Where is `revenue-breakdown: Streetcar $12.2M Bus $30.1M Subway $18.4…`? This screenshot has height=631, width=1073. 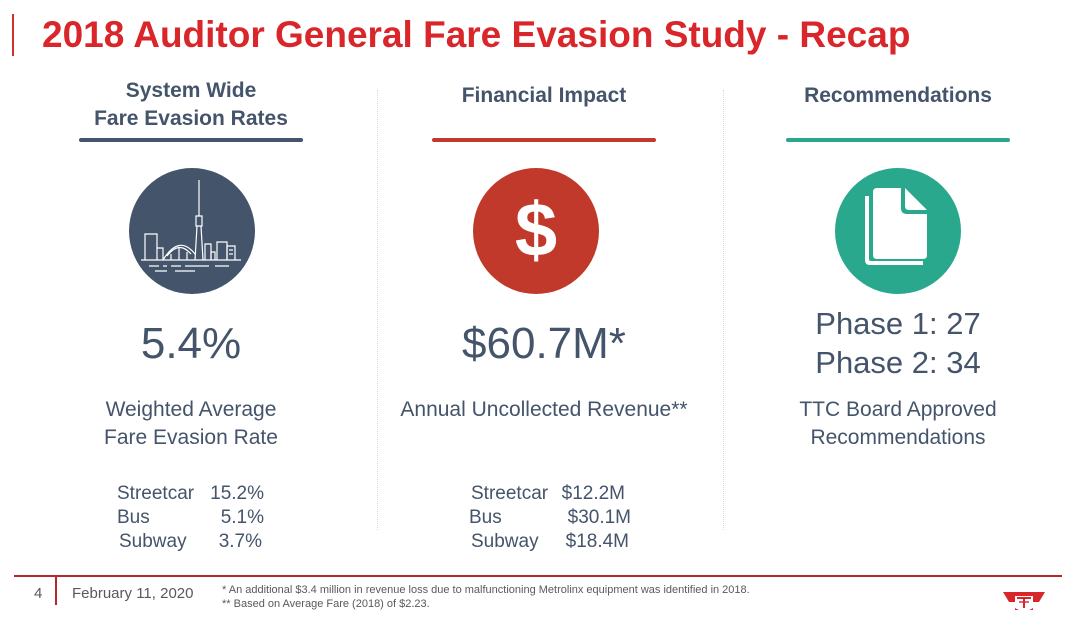
revenue-breakdown: Streetcar $12.2M Bus $30.1M Subway $18.4… is located at coordinates (550, 518).